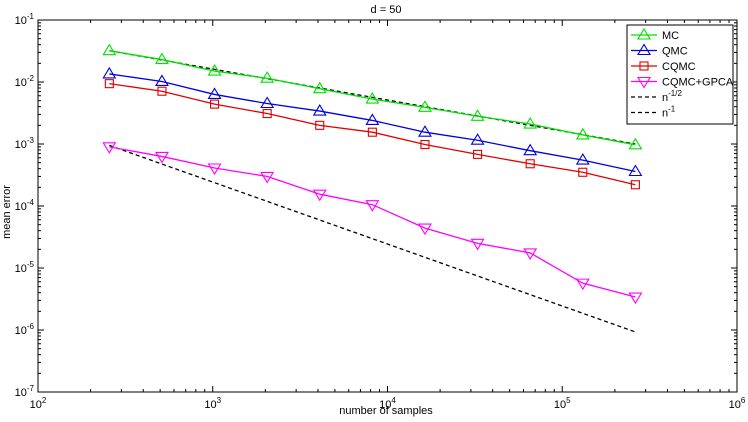 This screenshot has height=422, width=748. What do you see at coordinates (387, 403) in the screenshot?
I see `x-tick-label: 10⁴` at bounding box center [387, 403].